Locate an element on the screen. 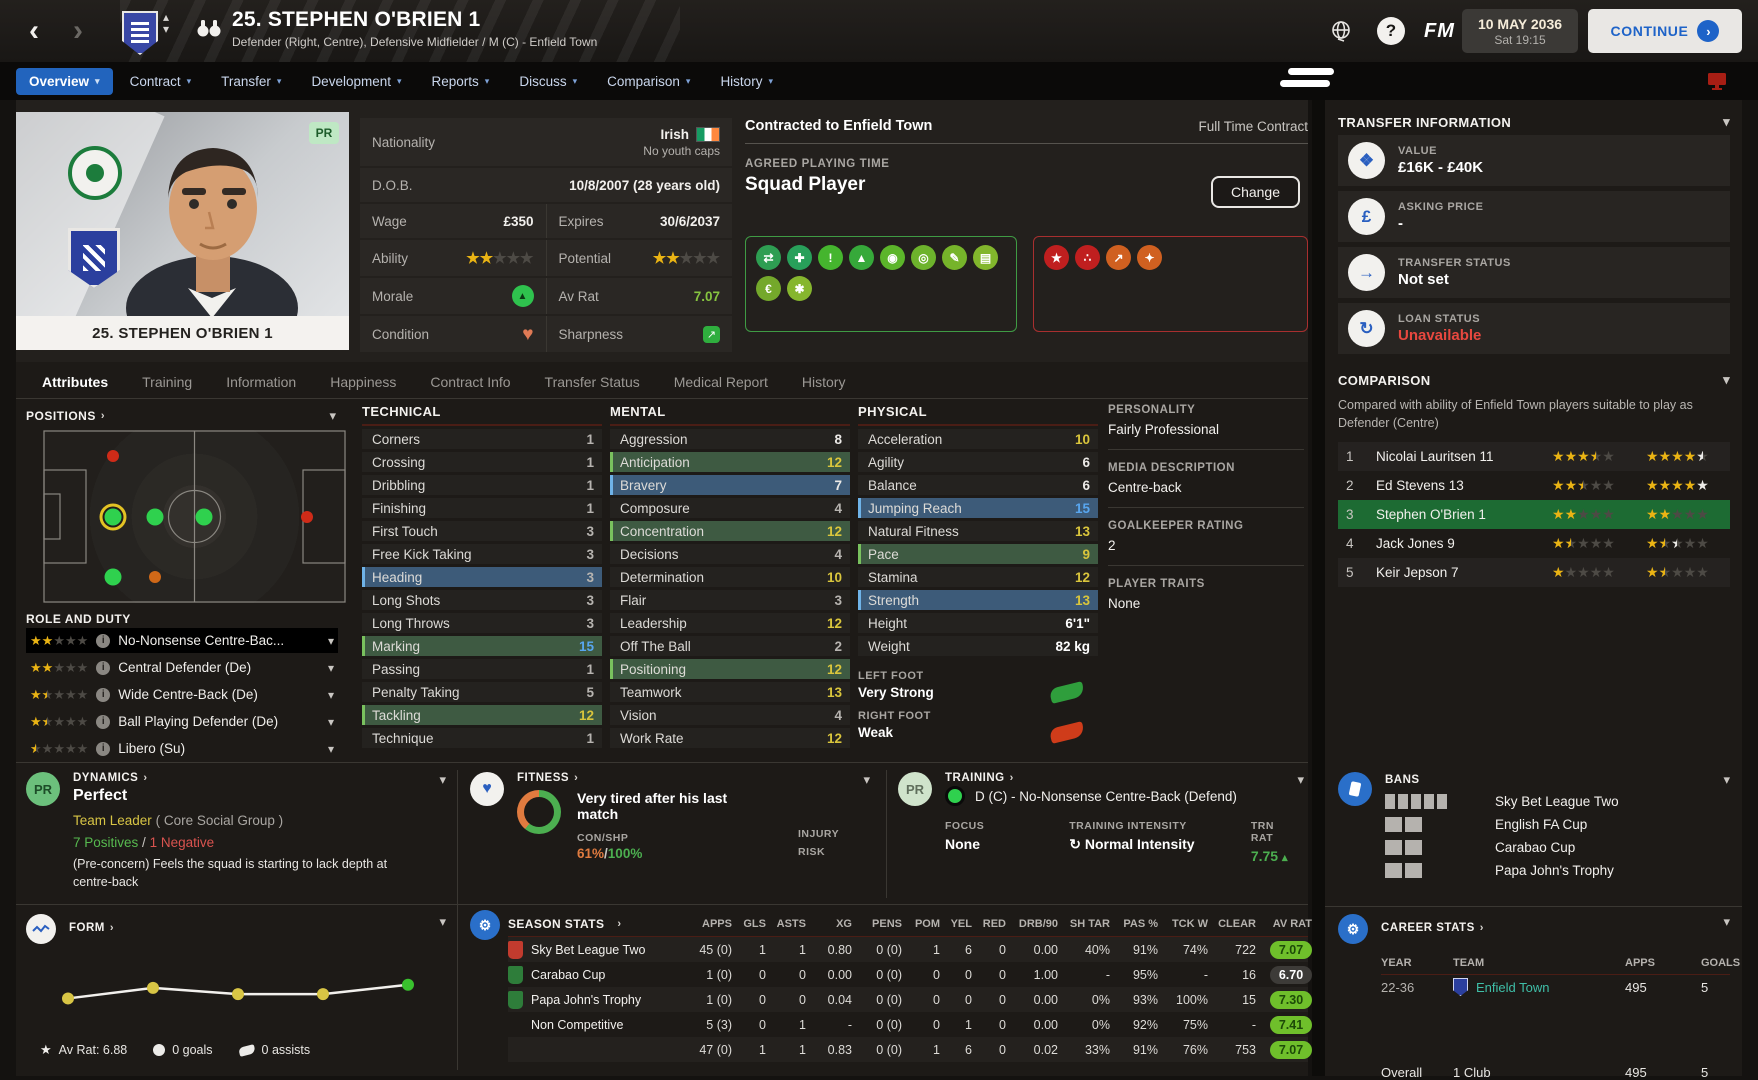  tab-discuss: Discuss ▾ is located at coordinates (548, 81).